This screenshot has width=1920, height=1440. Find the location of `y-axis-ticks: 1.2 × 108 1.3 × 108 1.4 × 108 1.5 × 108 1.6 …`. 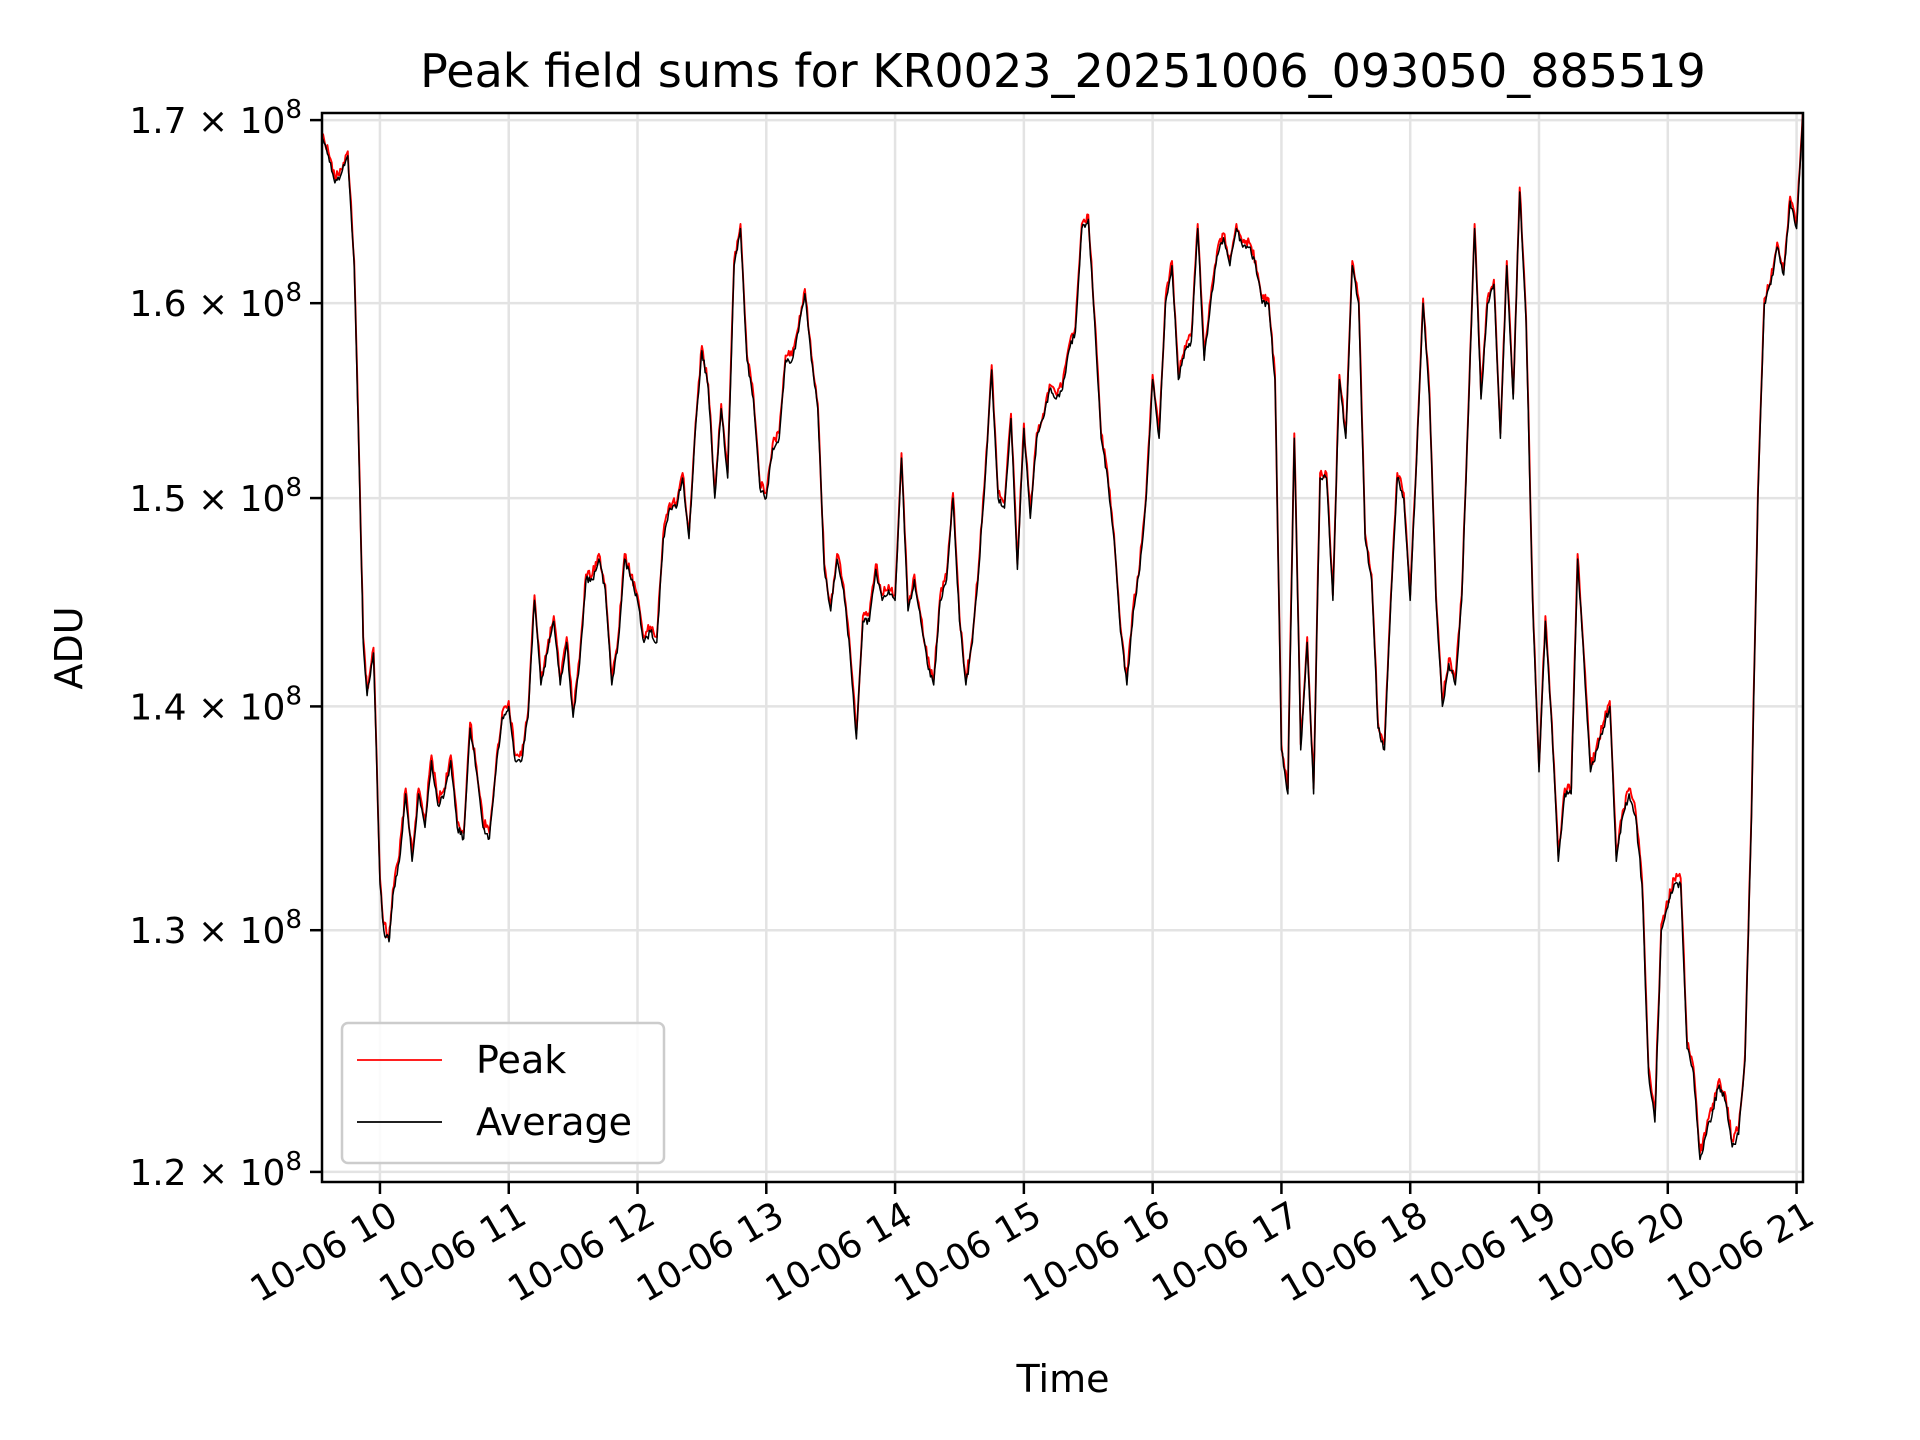

y-axis-ticks: 1.2 × 108 1.3 × 108 1.4 × 108 1.5 × 108 1.6 … is located at coordinates (225, 644).